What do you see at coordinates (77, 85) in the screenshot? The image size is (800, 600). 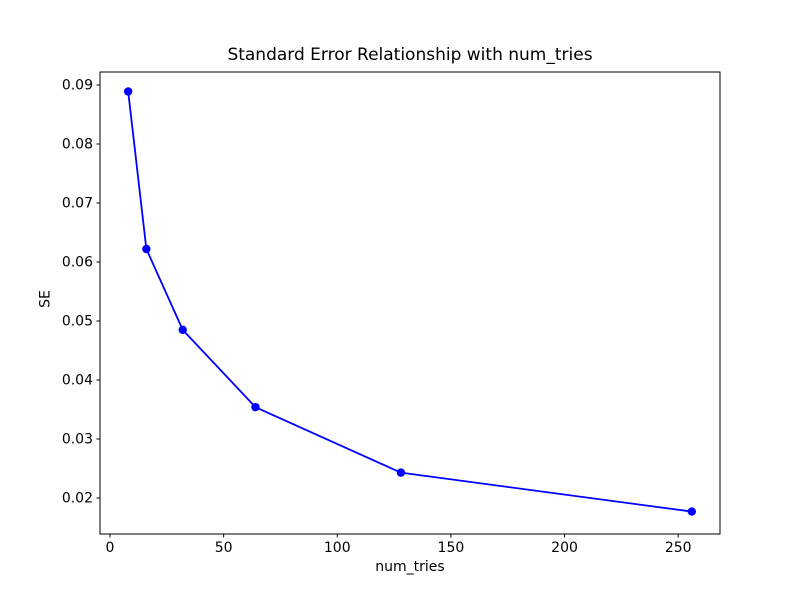 I see `y-tick-label: 0.09` at bounding box center [77, 85].